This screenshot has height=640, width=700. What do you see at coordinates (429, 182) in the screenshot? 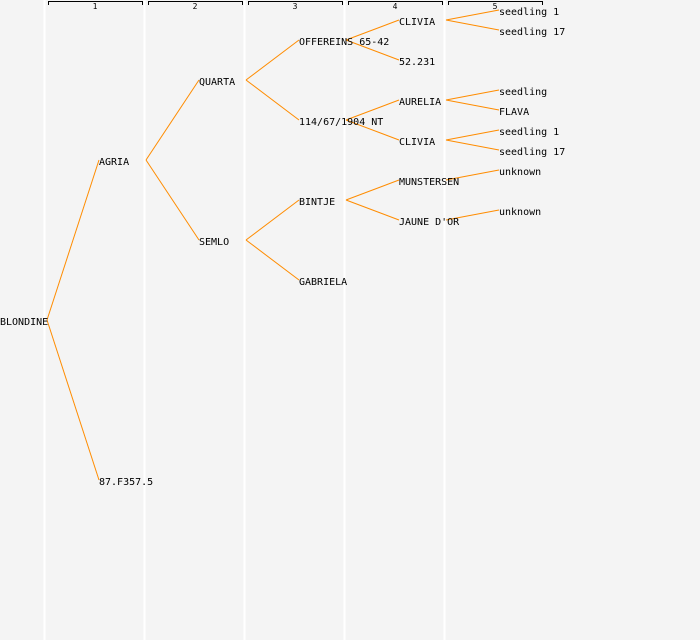
I see `pedigree-node-label: MUNSTERSEN` at bounding box center [429, 182].